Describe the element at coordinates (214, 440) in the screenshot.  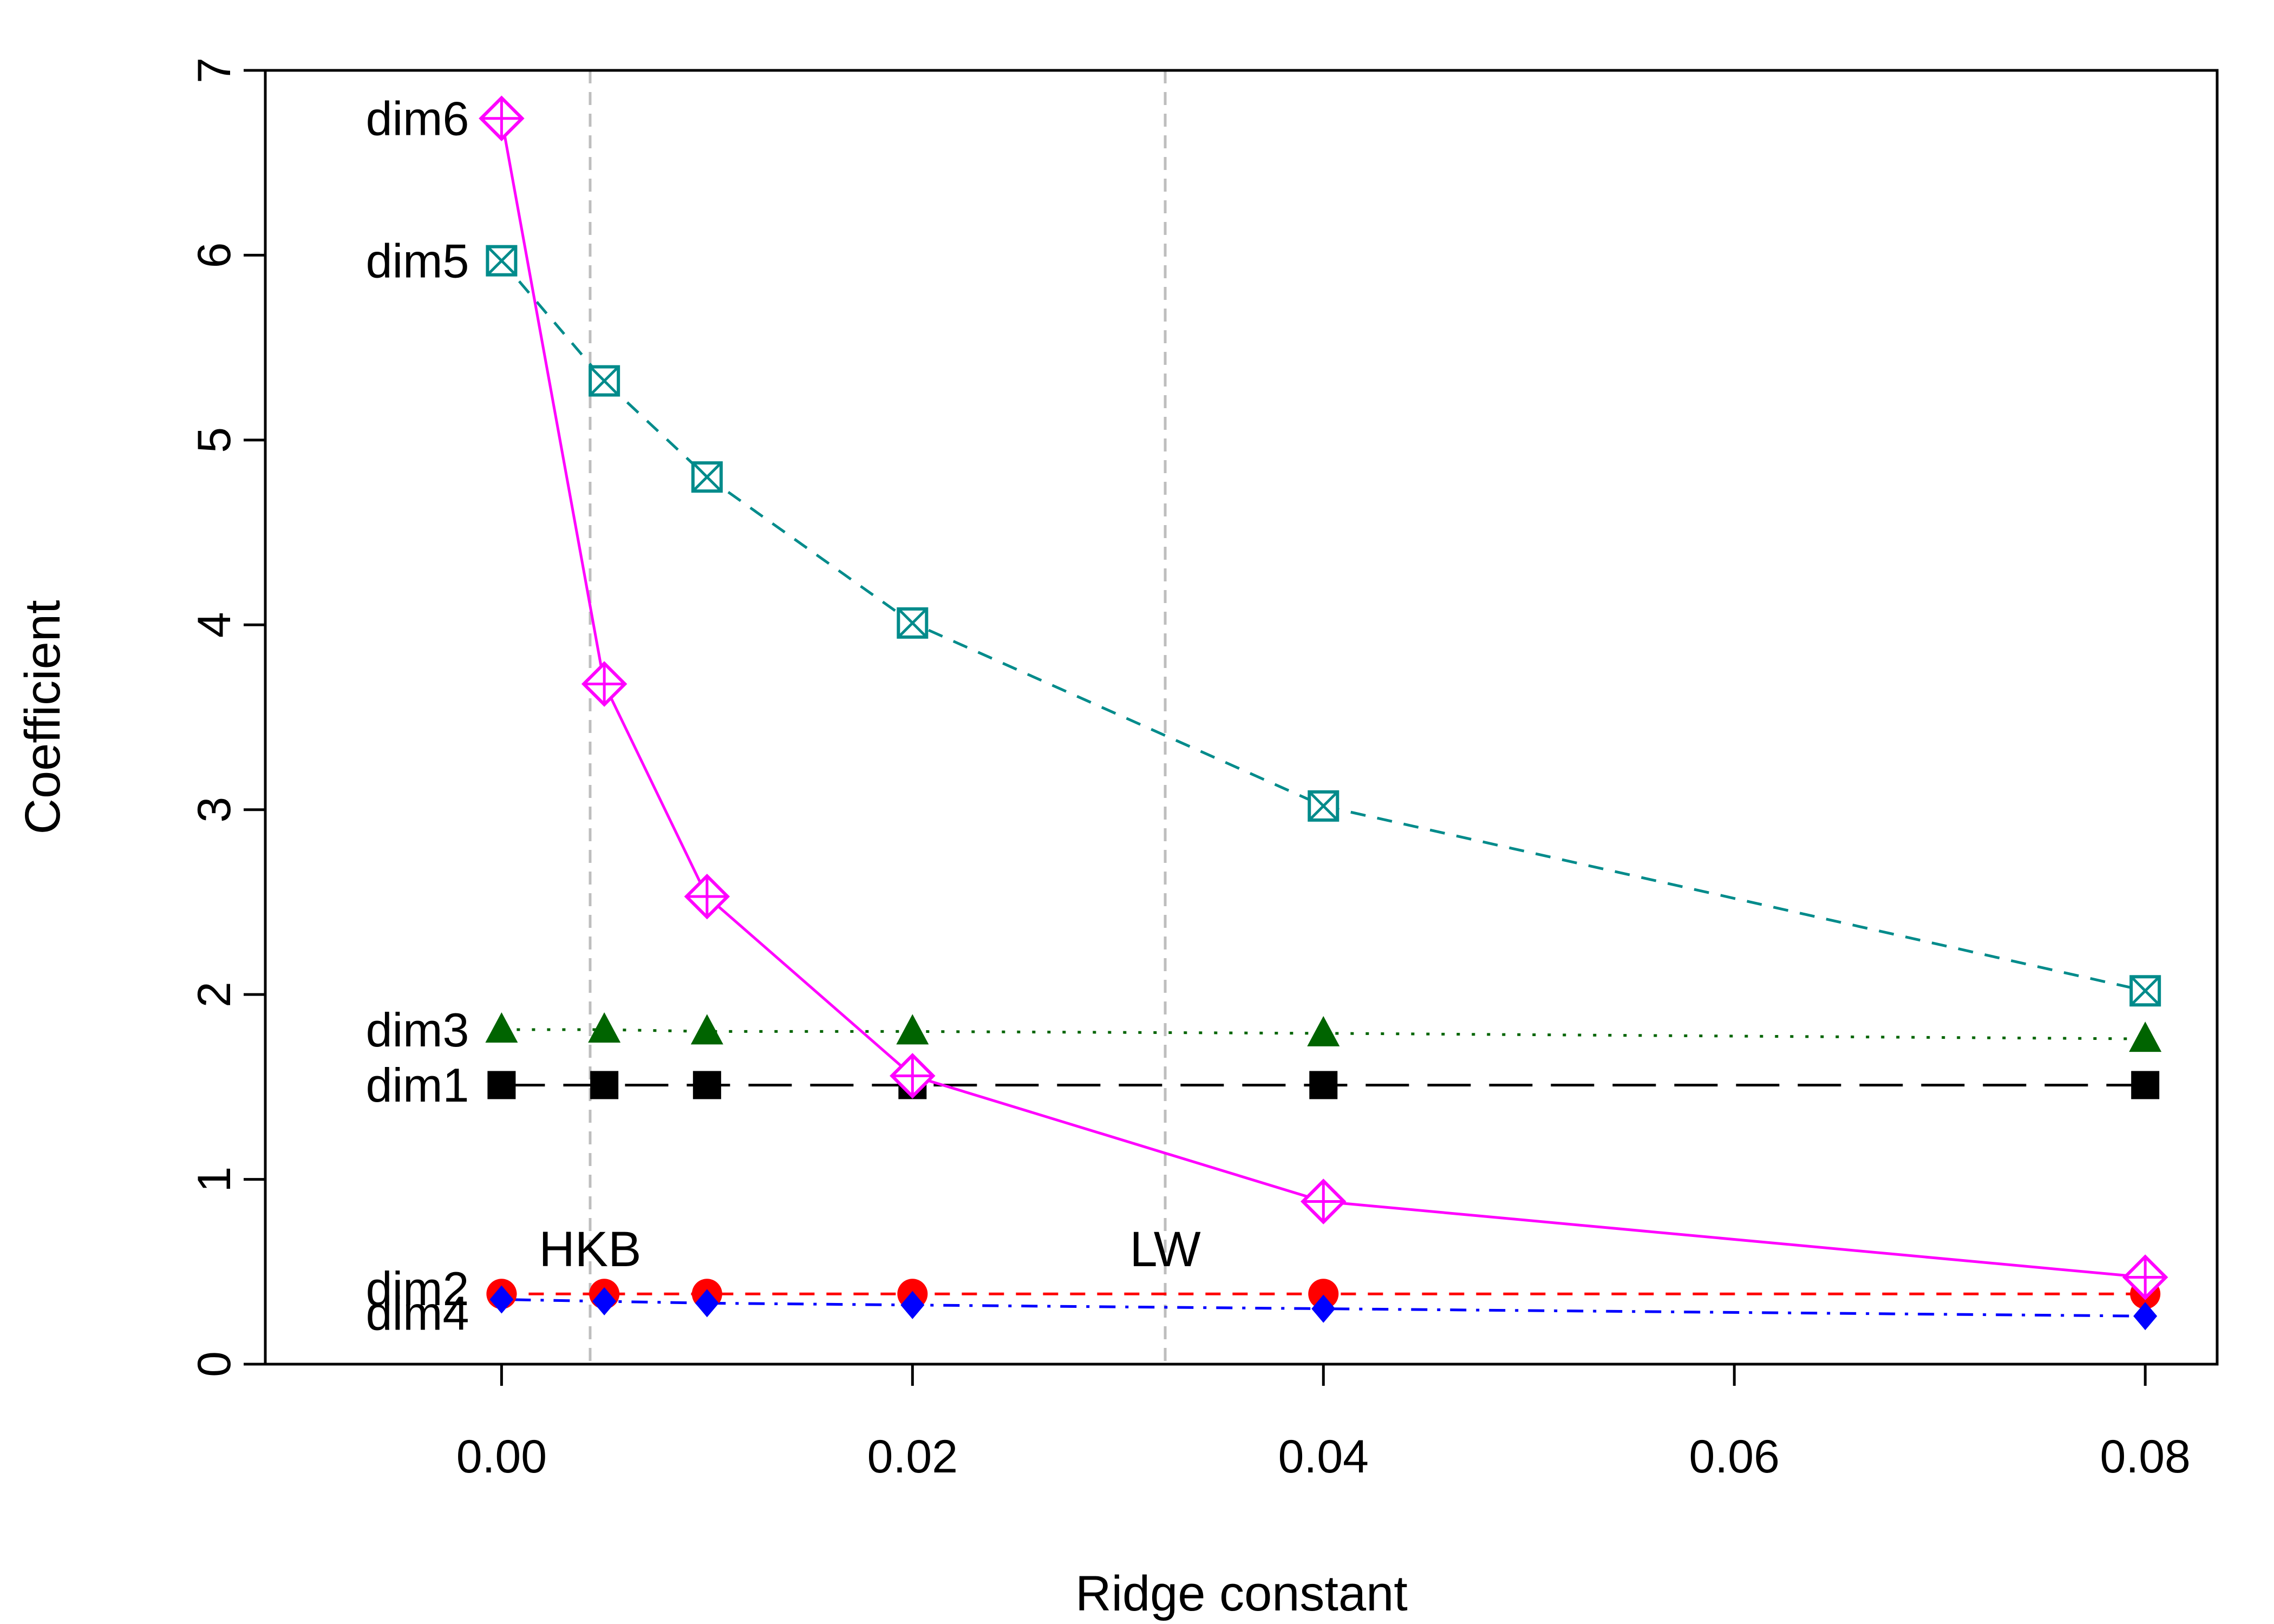
I see `y-tick-label: 5` at that location.